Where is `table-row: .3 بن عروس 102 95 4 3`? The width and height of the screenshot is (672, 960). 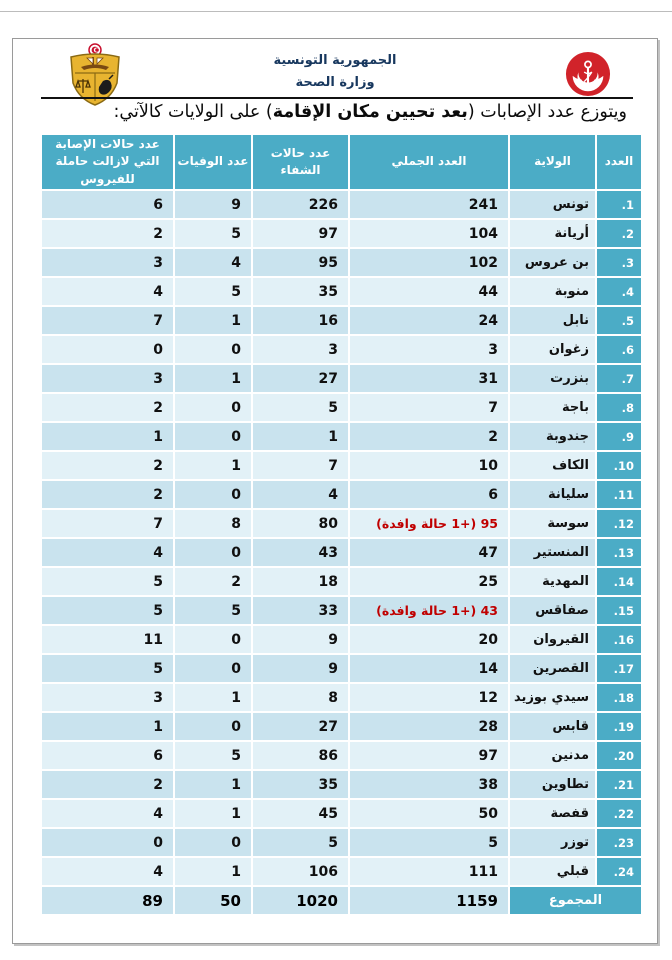
table-row: .3 بن عروس 102 95 4 3 is located at coordinates (341, 263).